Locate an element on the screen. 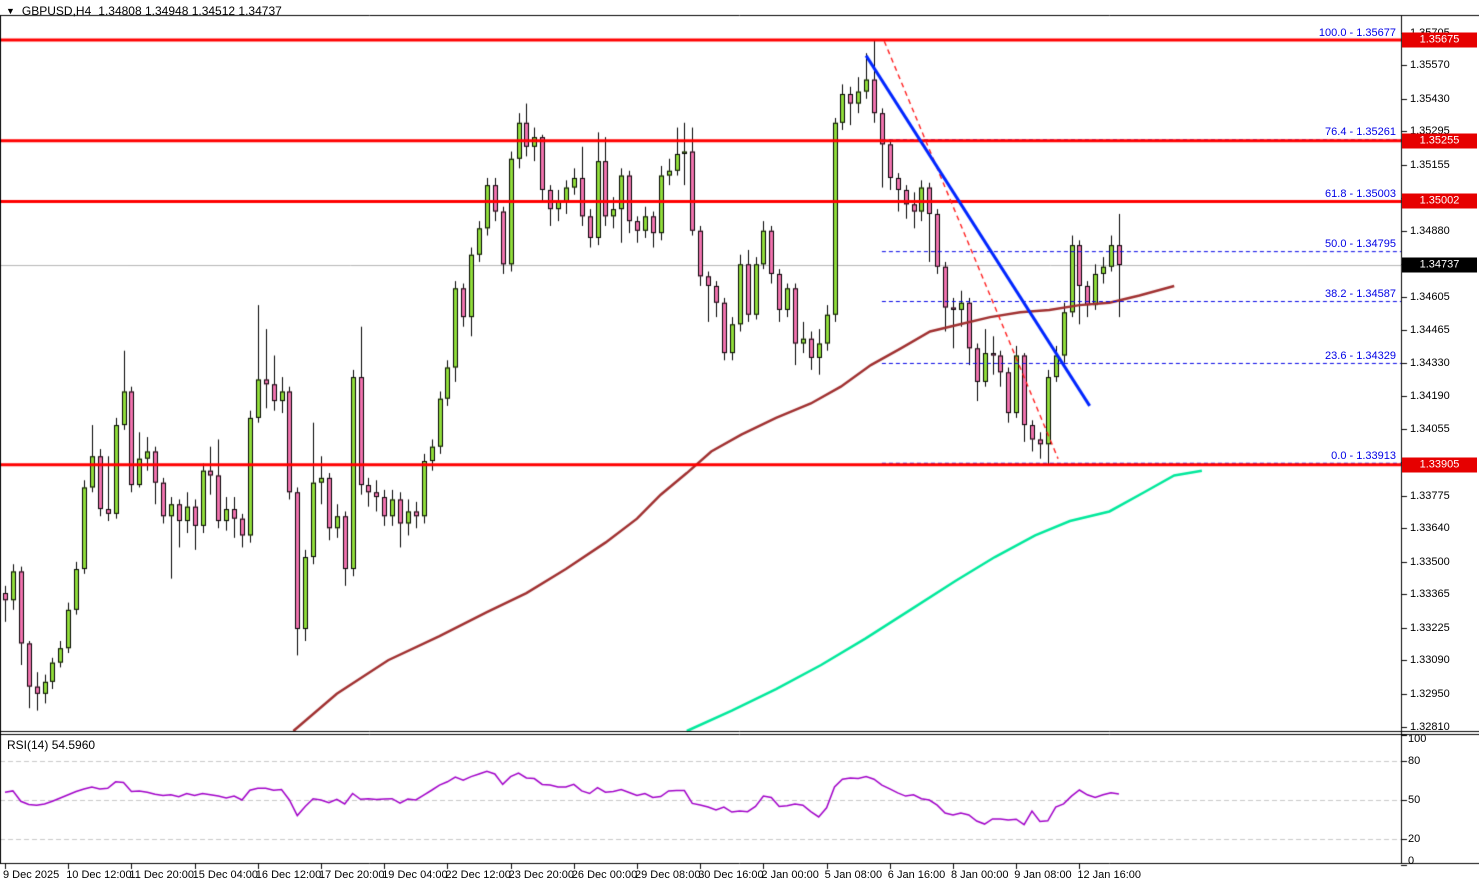 This screenshot has height=888, width=1479. rsi-value: 54.5960 is located at coordinates (73, 745).